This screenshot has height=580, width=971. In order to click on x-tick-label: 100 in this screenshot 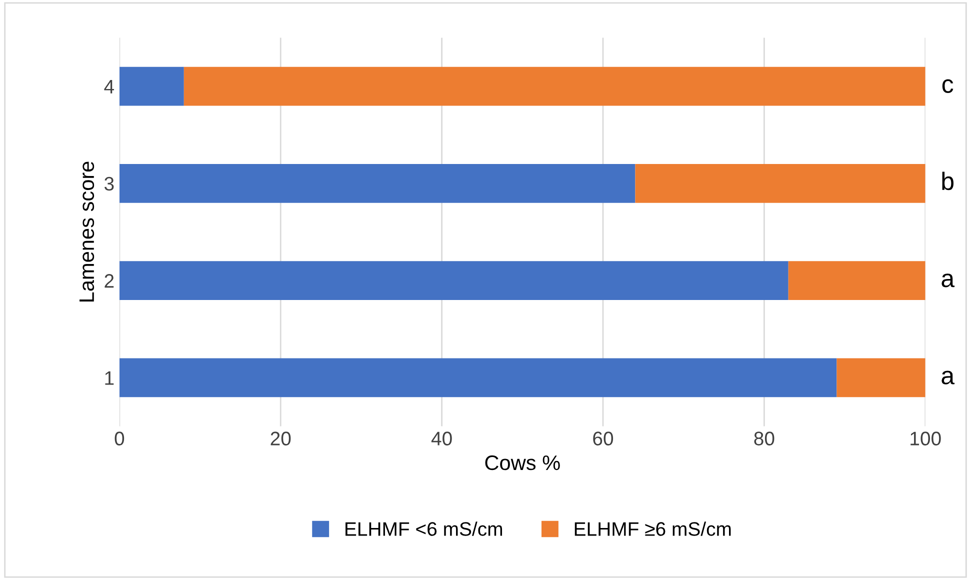, I will do `click(925, 439)`.